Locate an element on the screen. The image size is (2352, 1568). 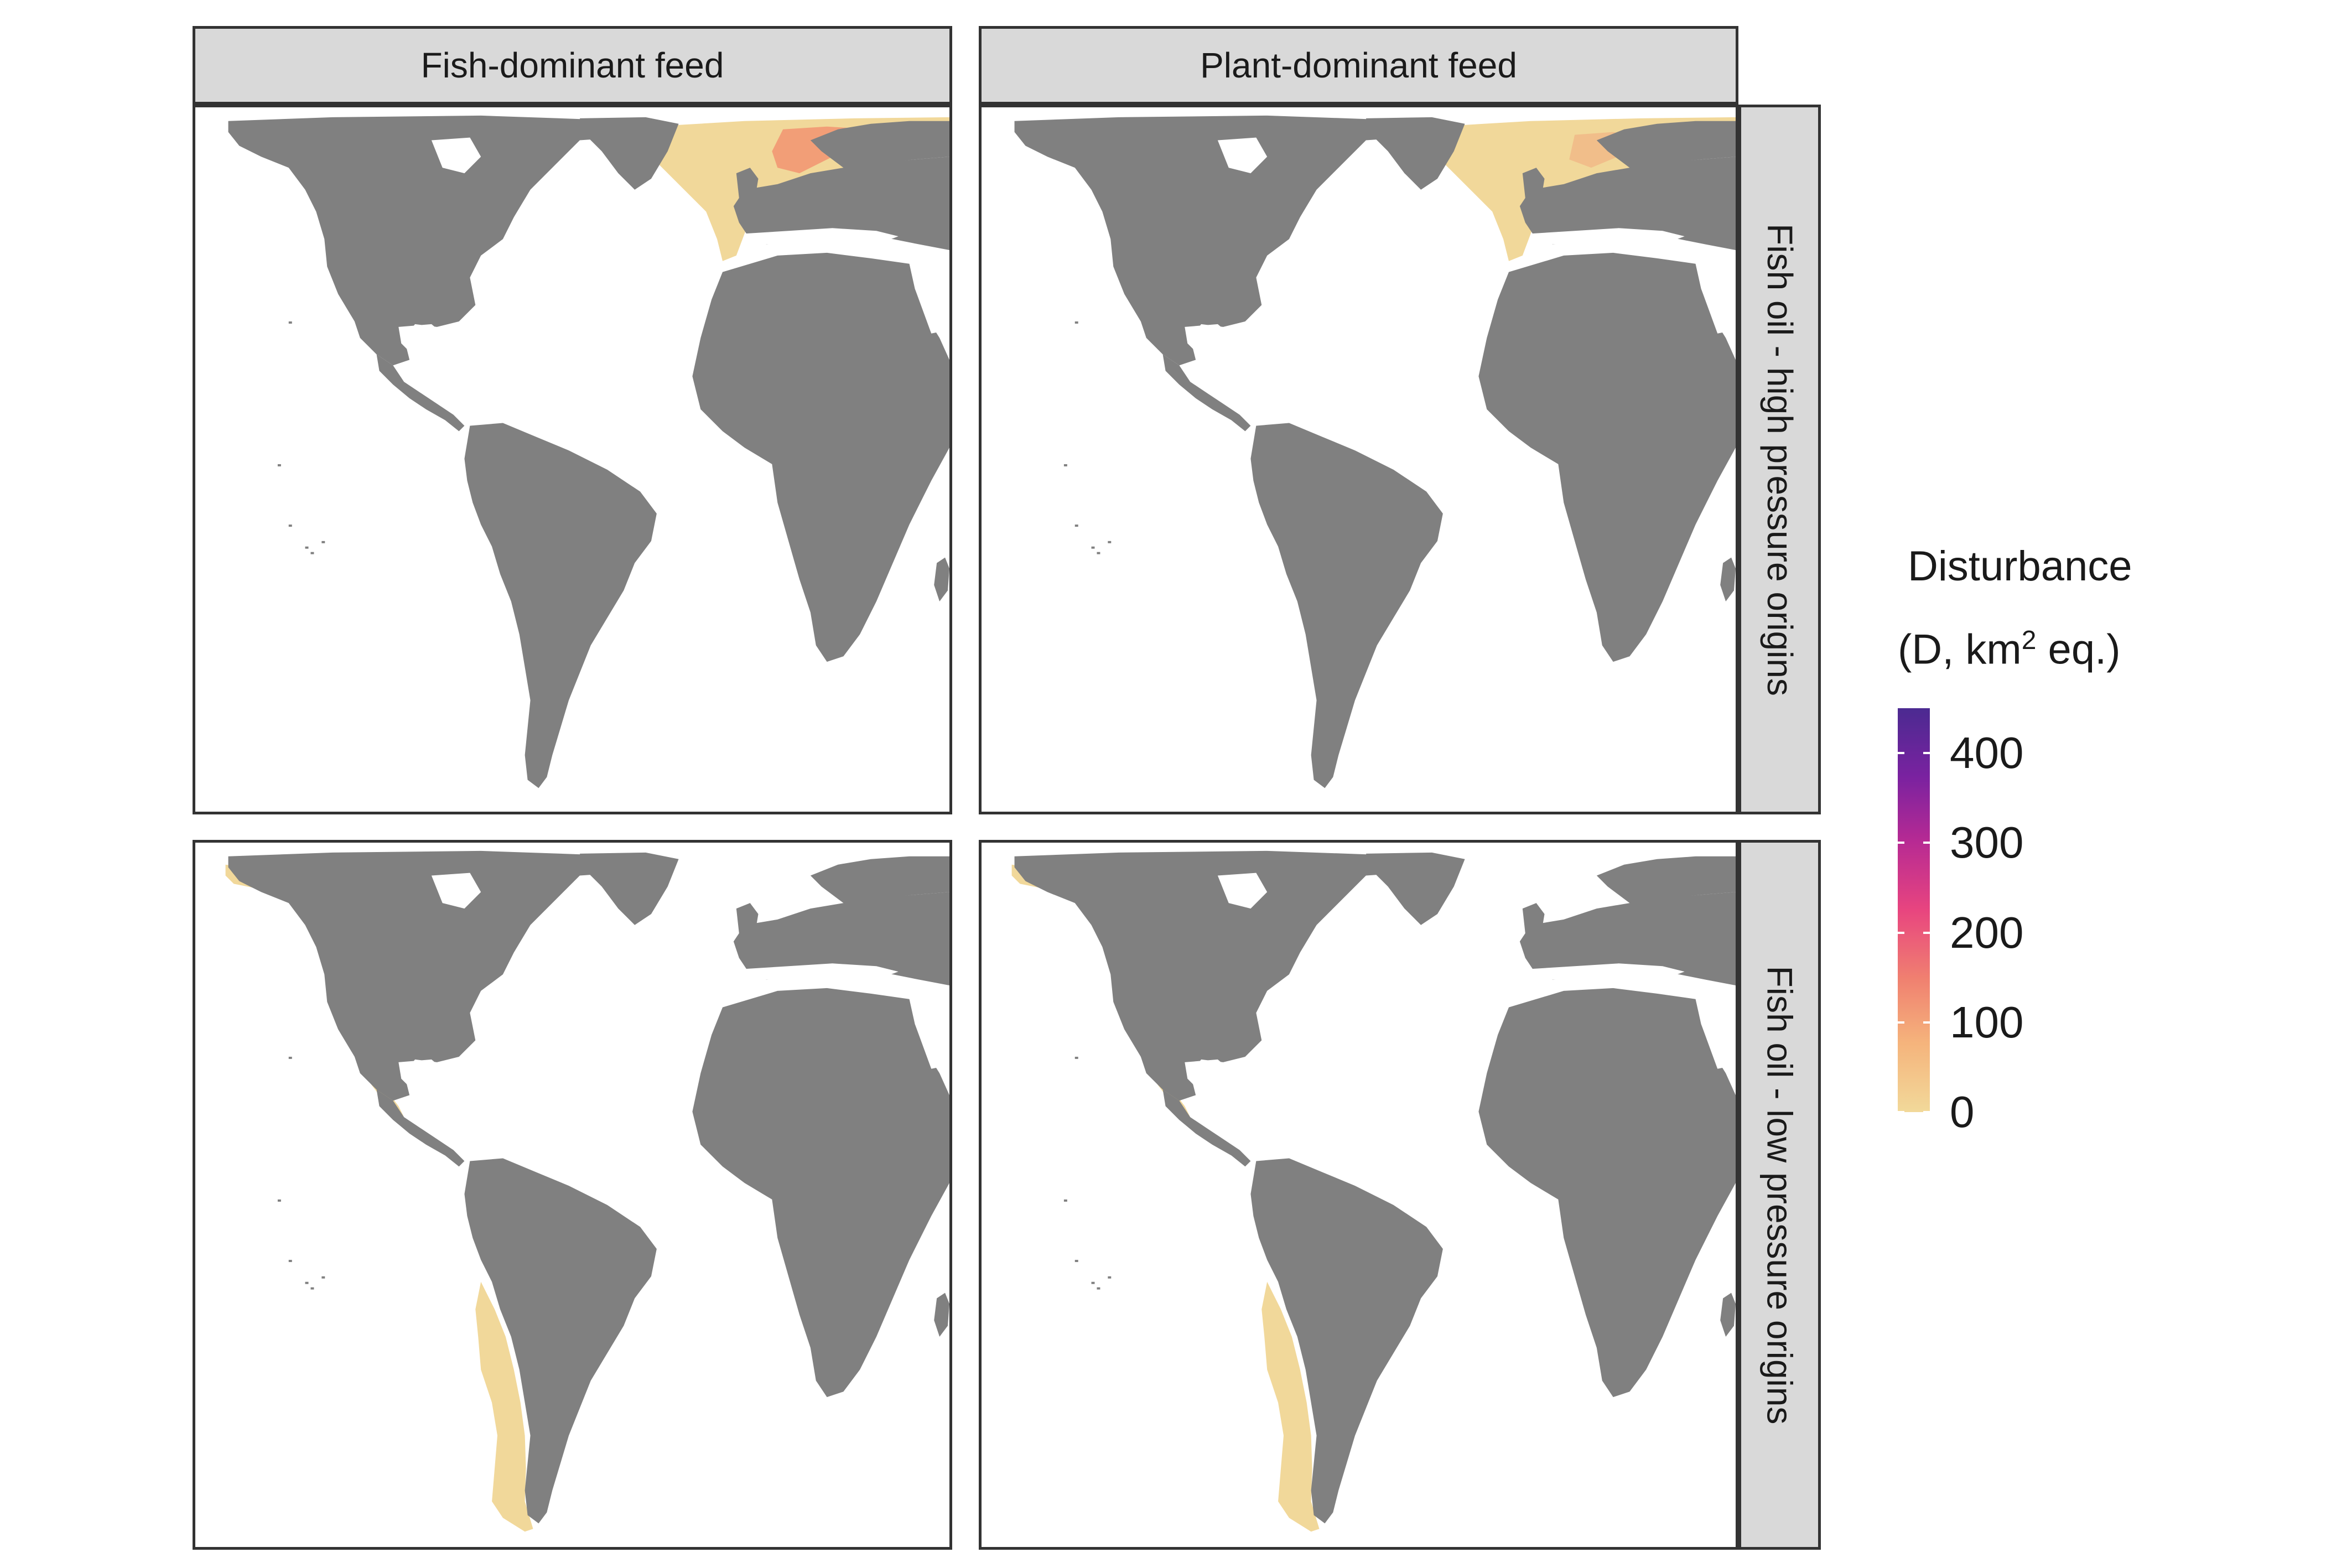
facet-strip-plant-dominant: Plant-dominant feed is located at coordinates (1358, 65).